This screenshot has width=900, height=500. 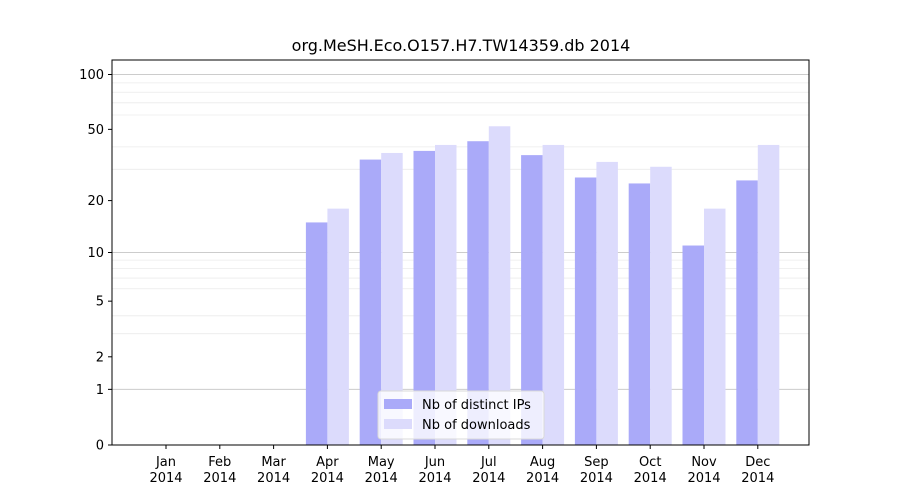 I want to click on x-tick-label-month: Jun, so click(x=434, y=462).